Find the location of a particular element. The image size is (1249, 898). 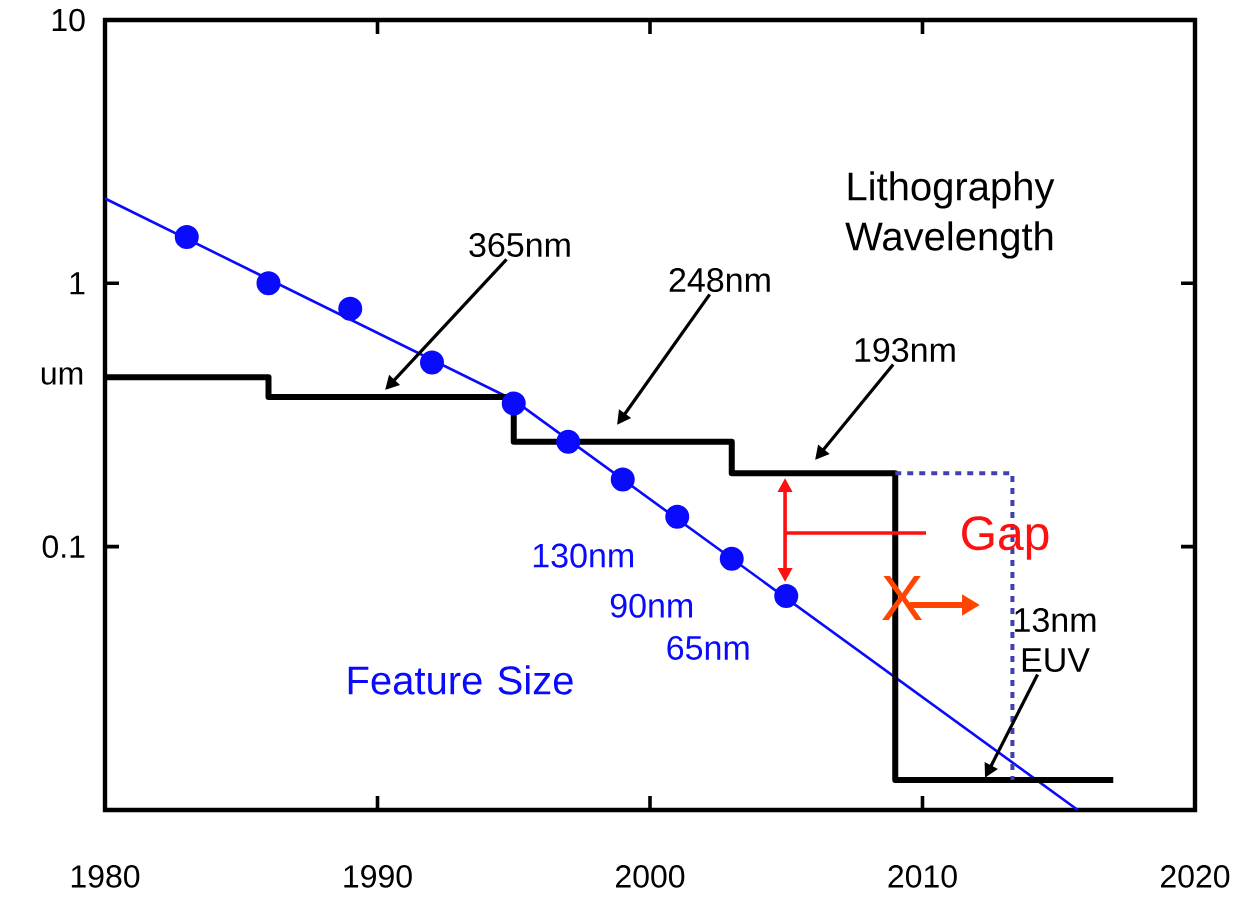

annotation: 193nm is located at coordinates (905, 350).